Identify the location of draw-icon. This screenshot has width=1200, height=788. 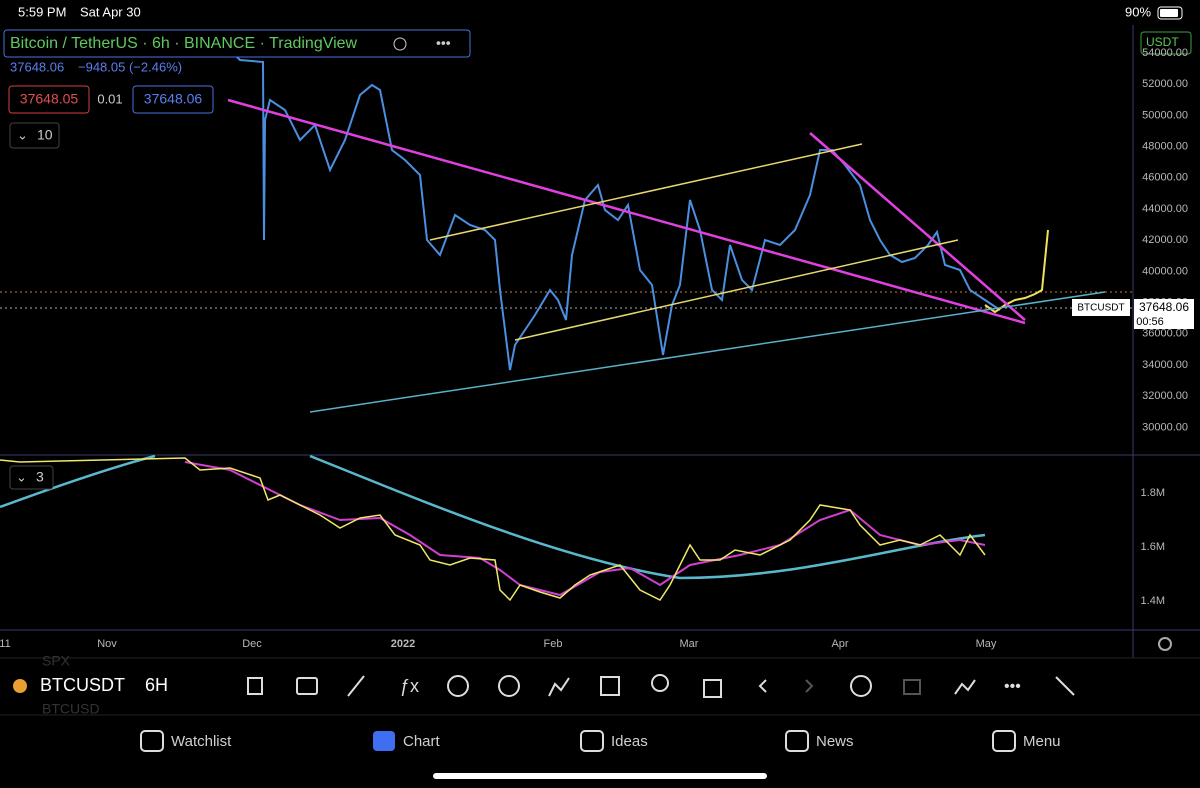
(356, 686).